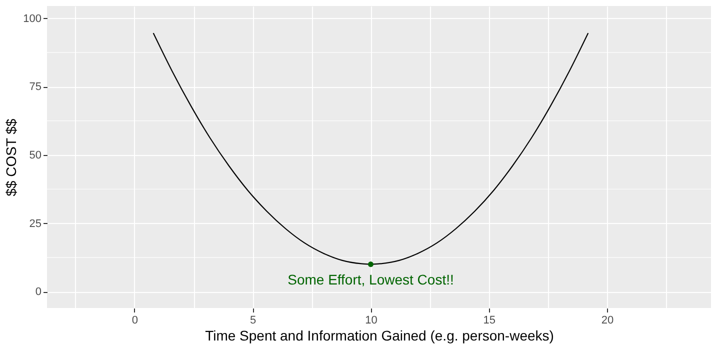  I want to click on y-tick-label: 50, so click(35, 155).